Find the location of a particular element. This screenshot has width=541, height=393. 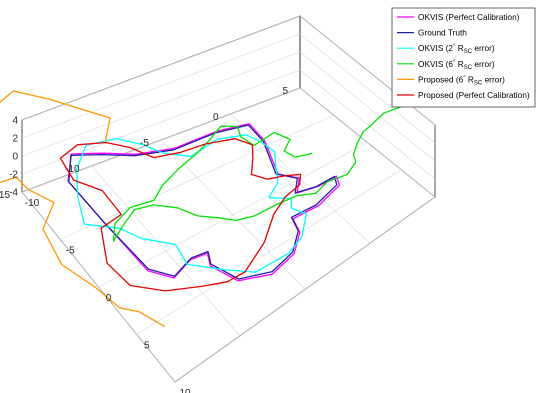

legend-label-2: Ground Truth is located at coordinates (442, 33).